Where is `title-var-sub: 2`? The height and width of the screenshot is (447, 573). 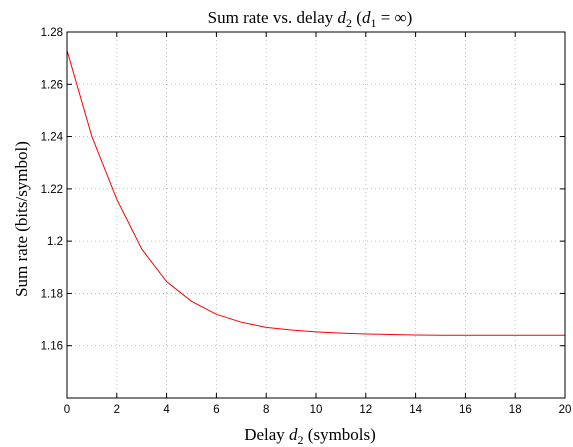 title-var-sub: 2 is located at coordinates (349, 23).